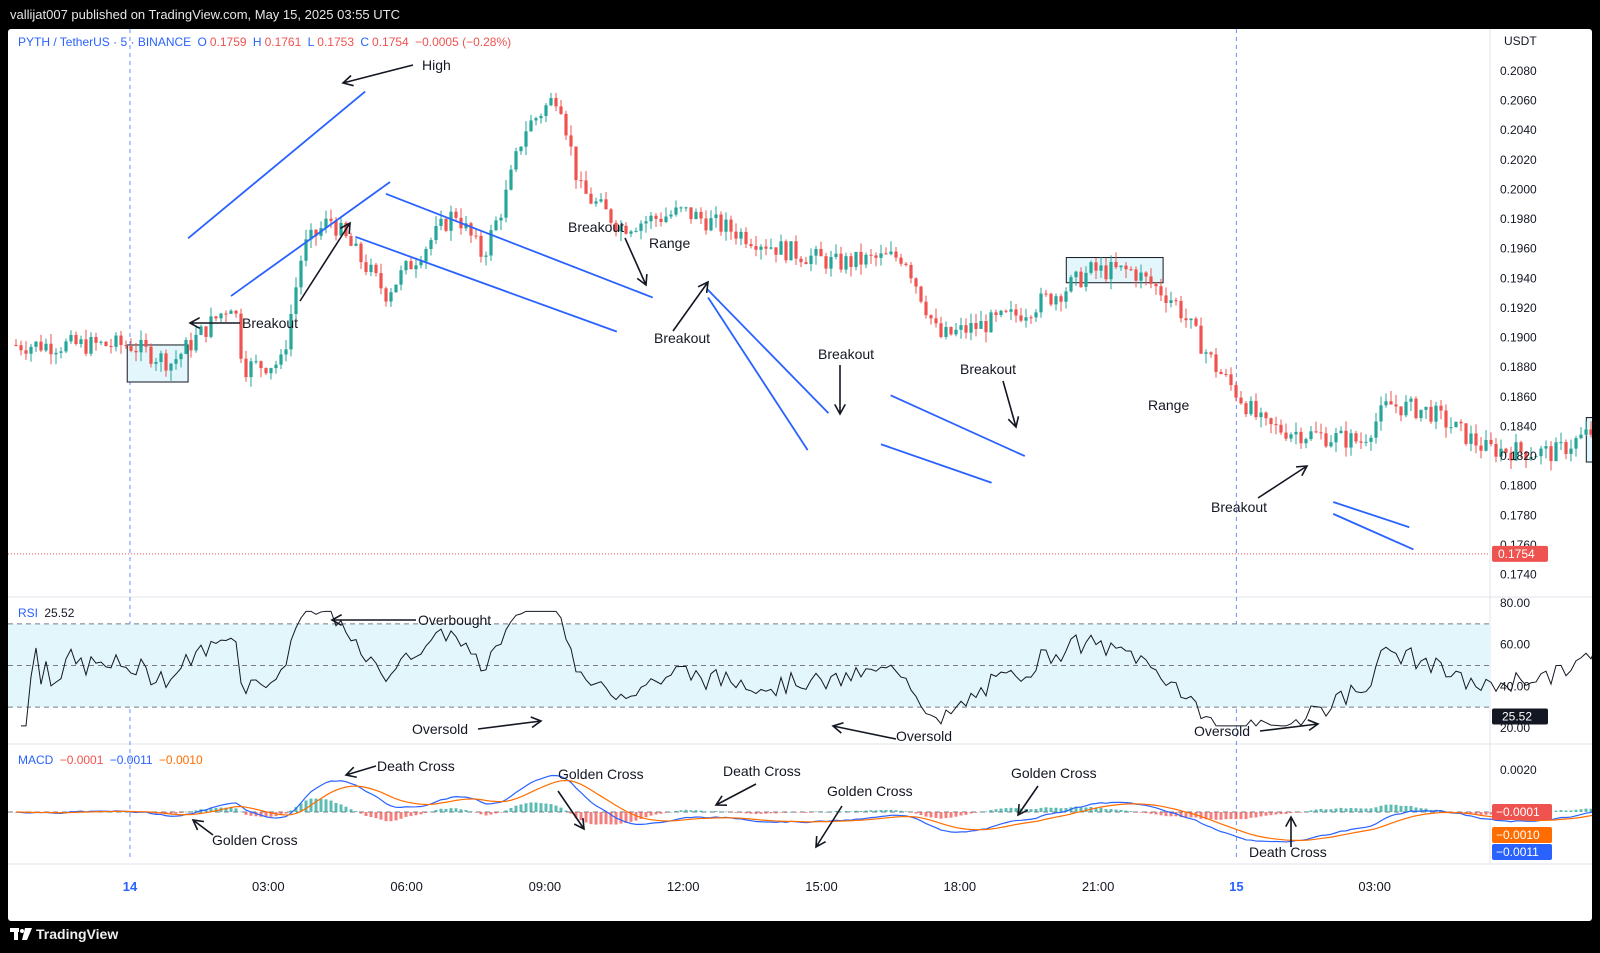 This screenshot has height=953, width=1600. I want to click on macd-signal-line, so click(803, 810).